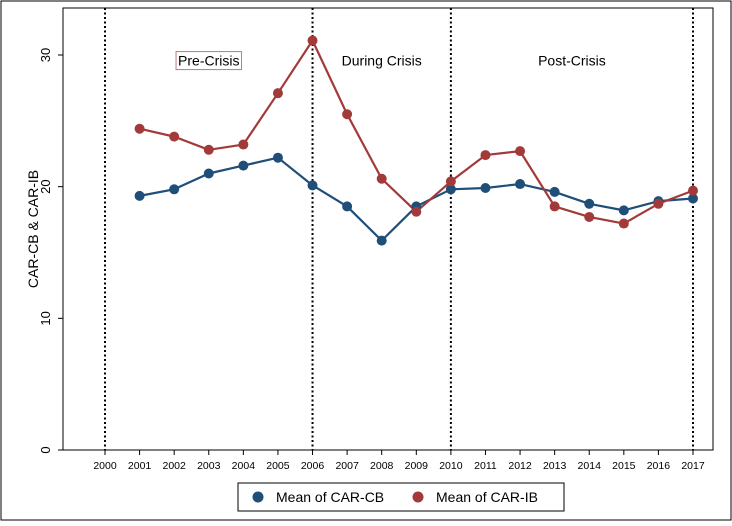 This screenshot has width=732, height=526. I want to click on x-tick-label: 2012, so click(520, 466).